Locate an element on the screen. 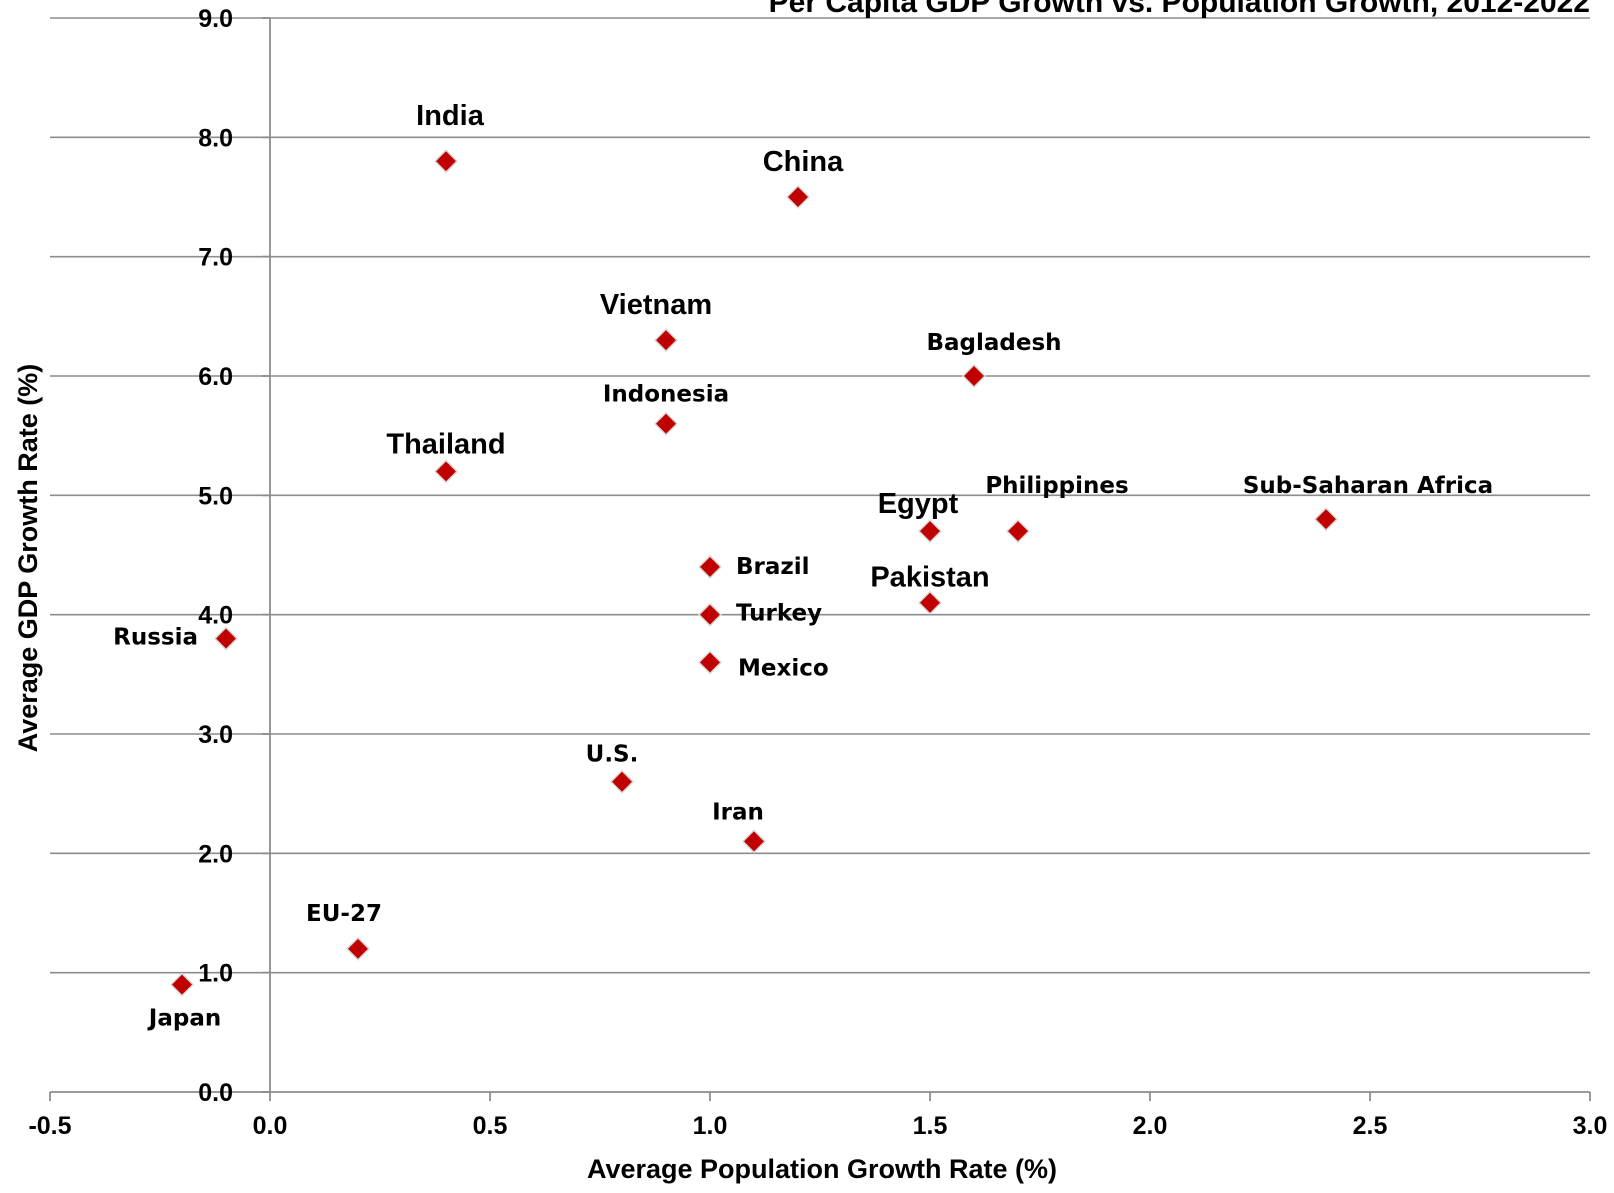  y-tick-label: 4.0 is located at coordinates (215, 616).